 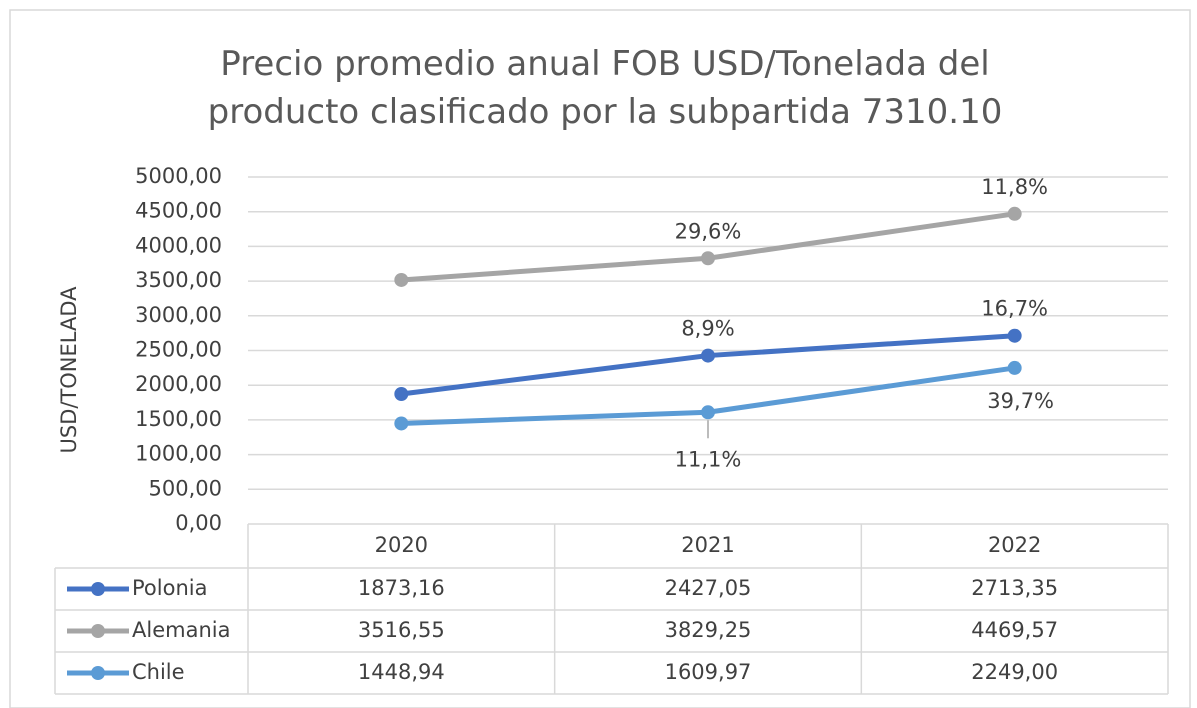 I want to click on y-tick-label: 1500,00, so click(x=178, y=419).